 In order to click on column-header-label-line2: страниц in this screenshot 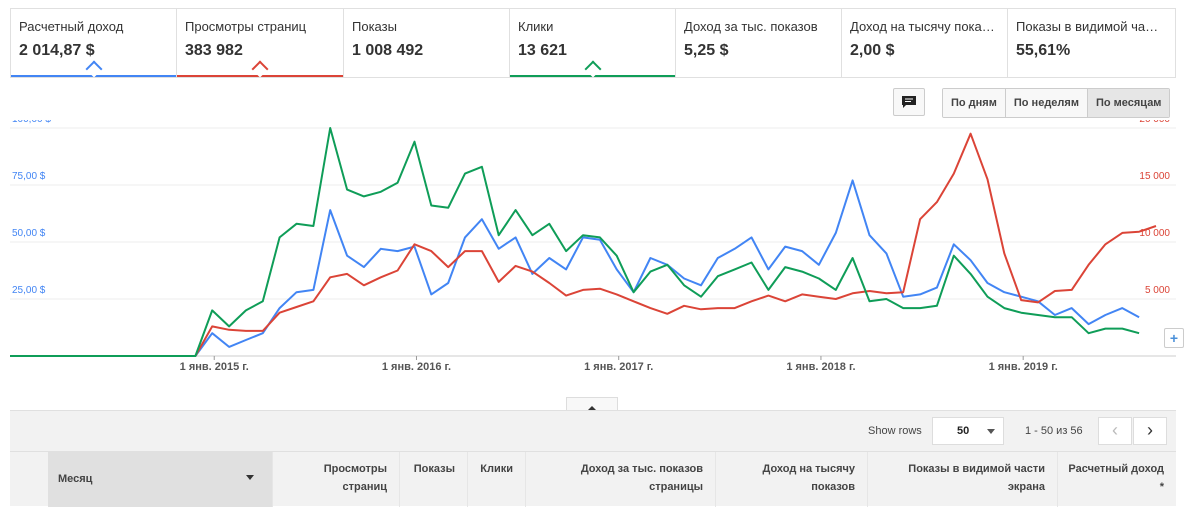, I will do `click(364, 487)`.